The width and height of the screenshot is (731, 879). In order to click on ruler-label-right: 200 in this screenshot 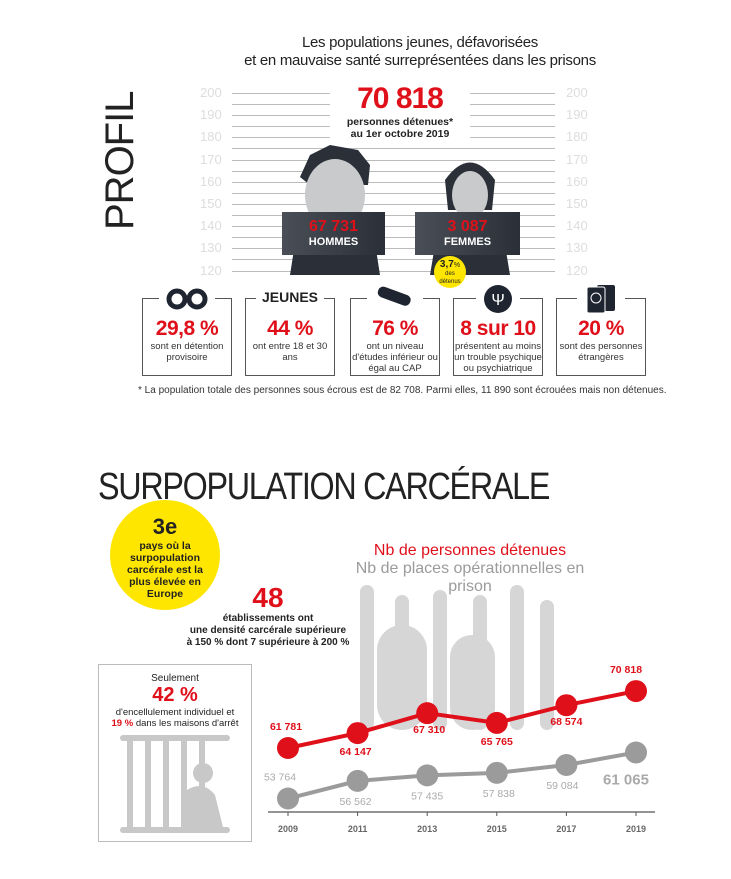, I will do `click(577, 92)`.